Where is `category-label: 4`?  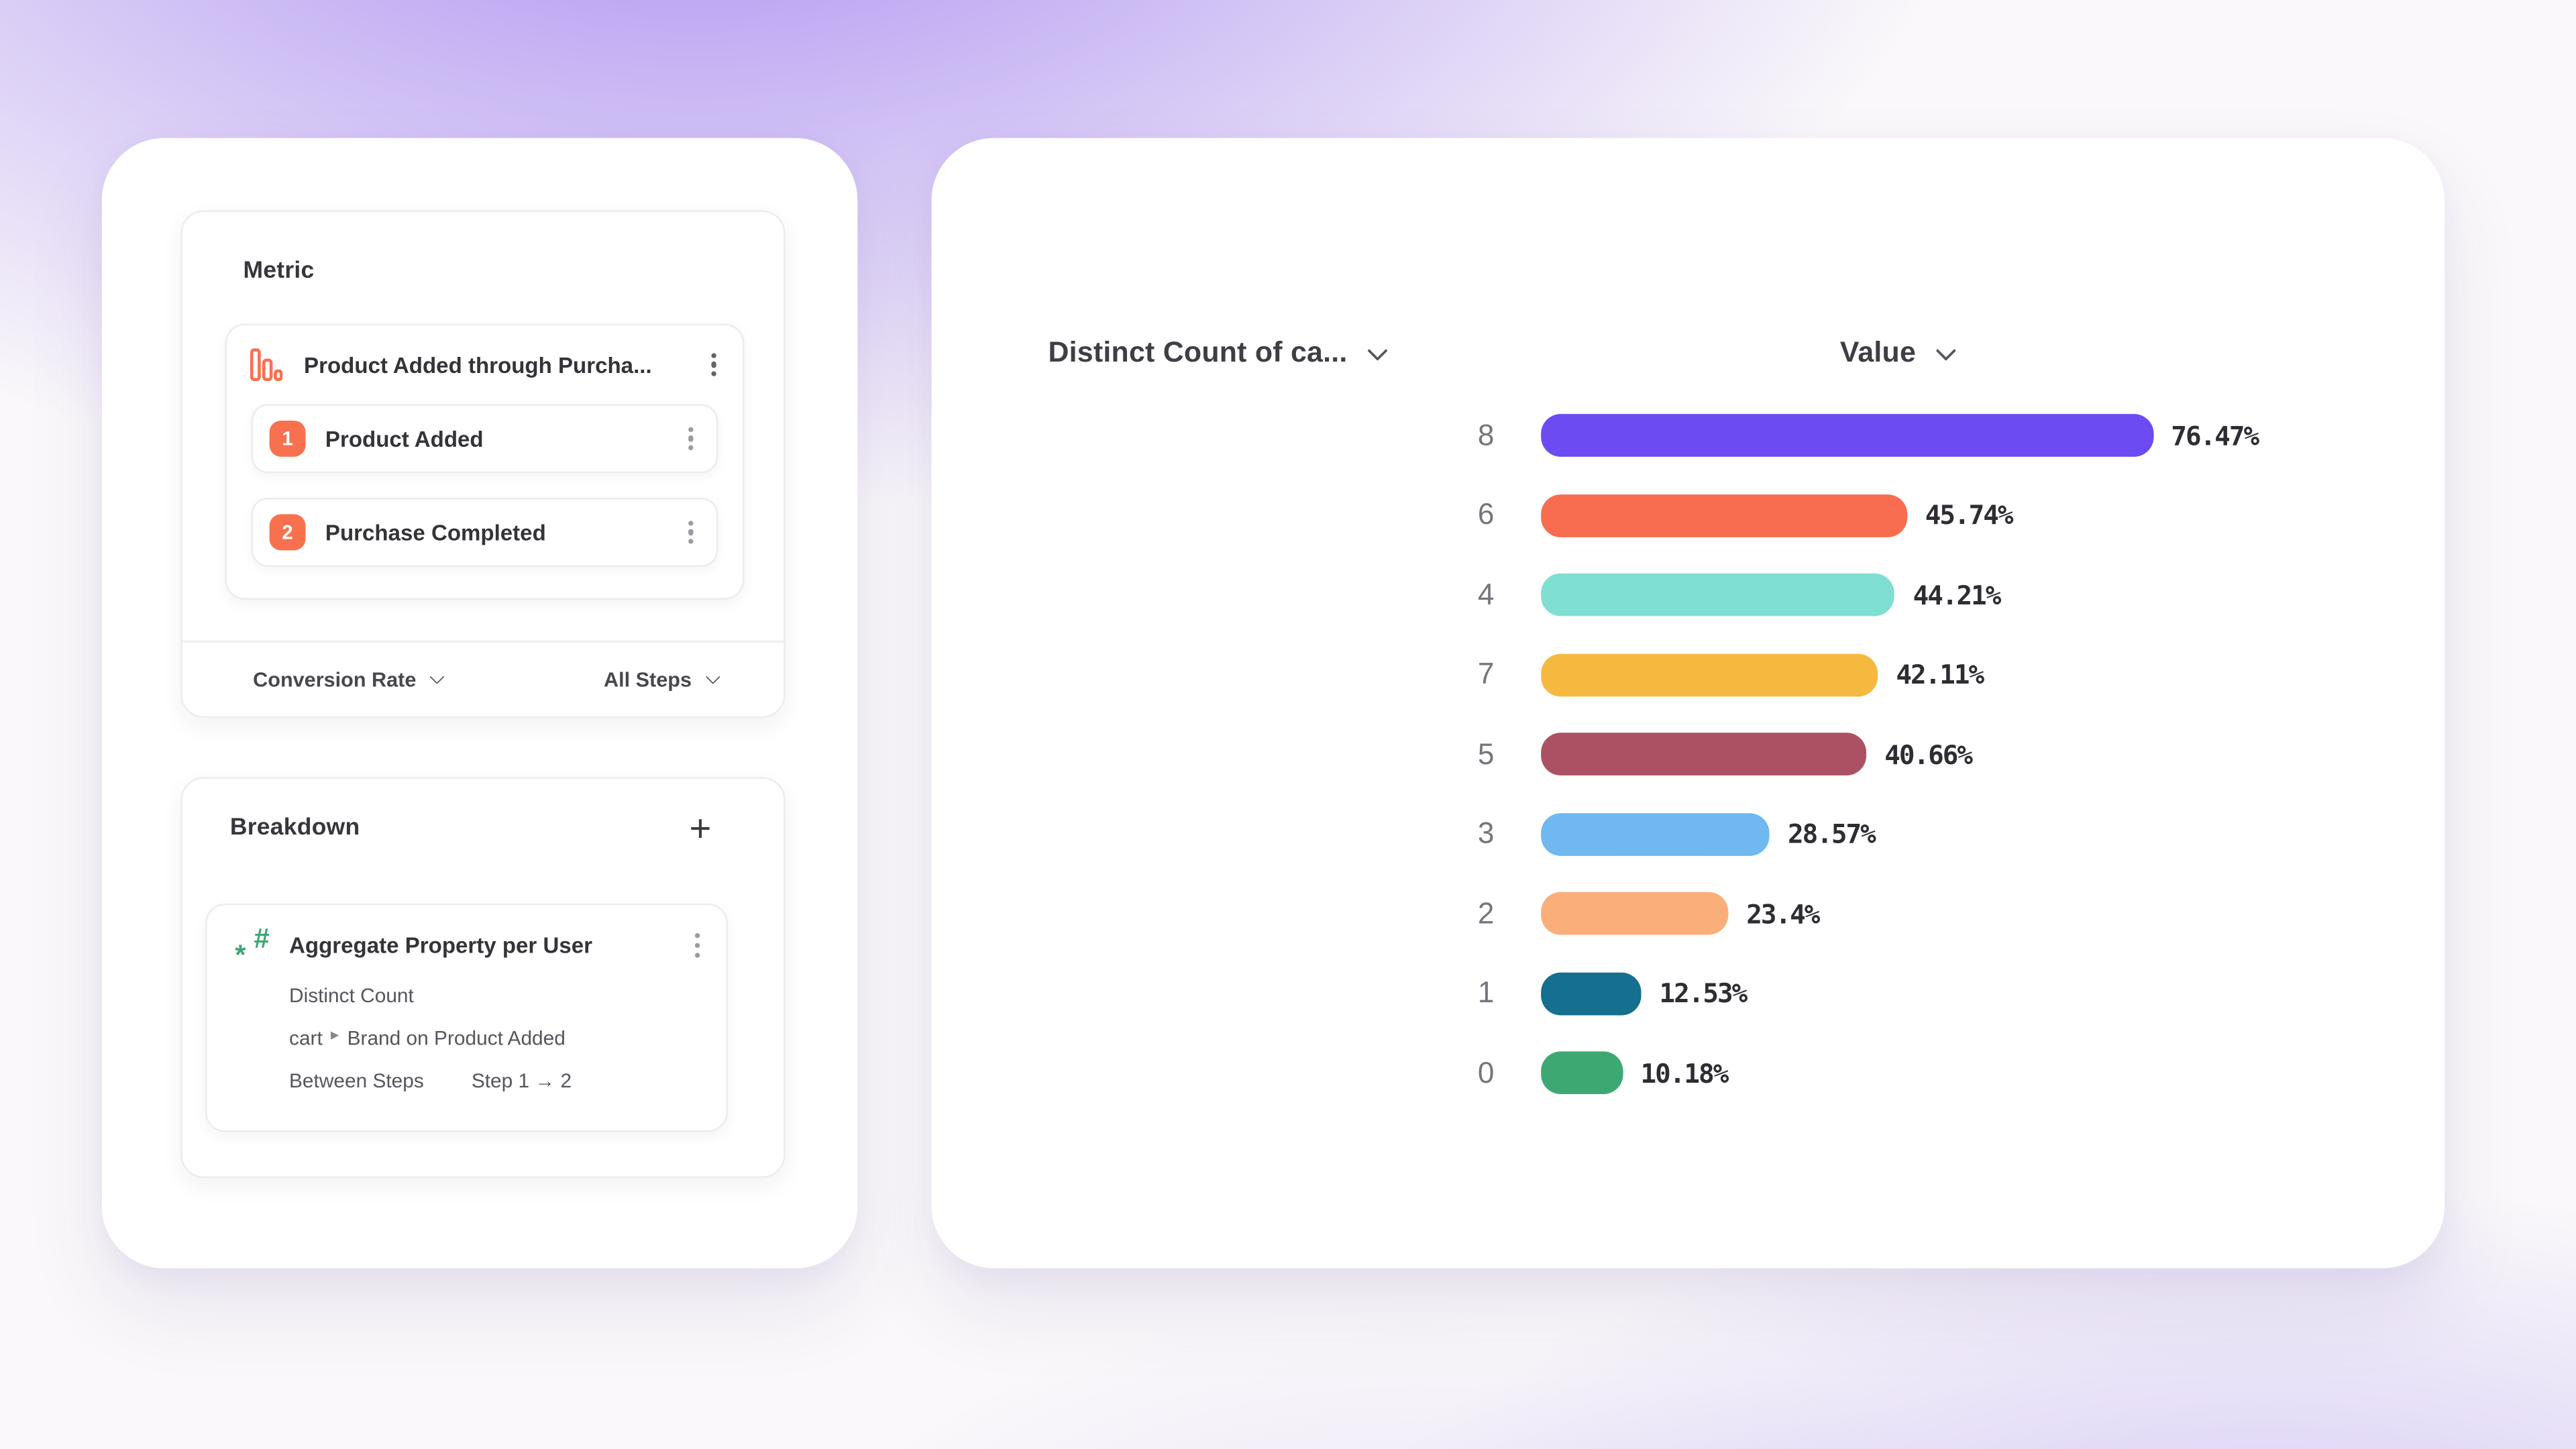 category-label: 4 is located at coordinates (1486, 594).